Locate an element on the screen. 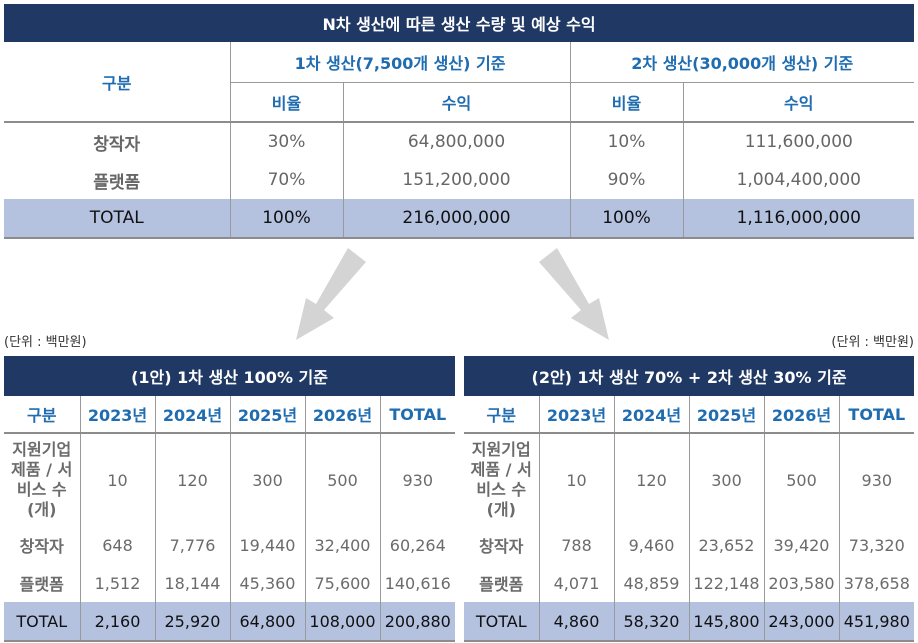 This screenshot has height=643, width=918. cell: 9,460 is located at coordinates (651, 545).